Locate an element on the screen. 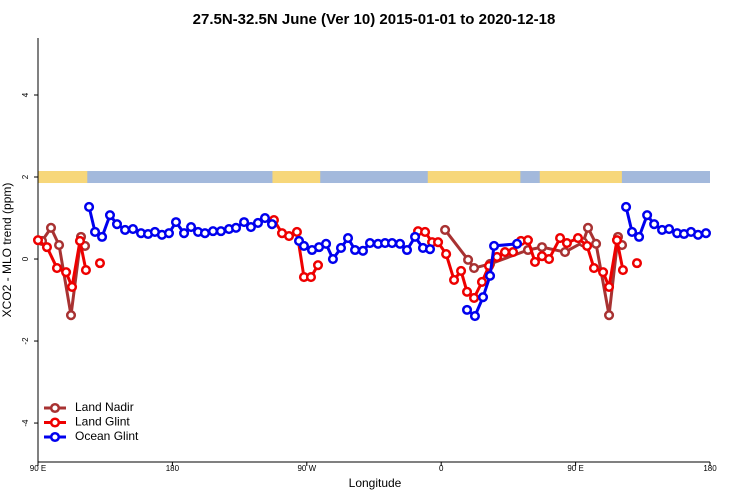 Image resolution: width=750 pixels, height=500 pixels. x-tick-label: 90 W is located at coordinates (306, 468).